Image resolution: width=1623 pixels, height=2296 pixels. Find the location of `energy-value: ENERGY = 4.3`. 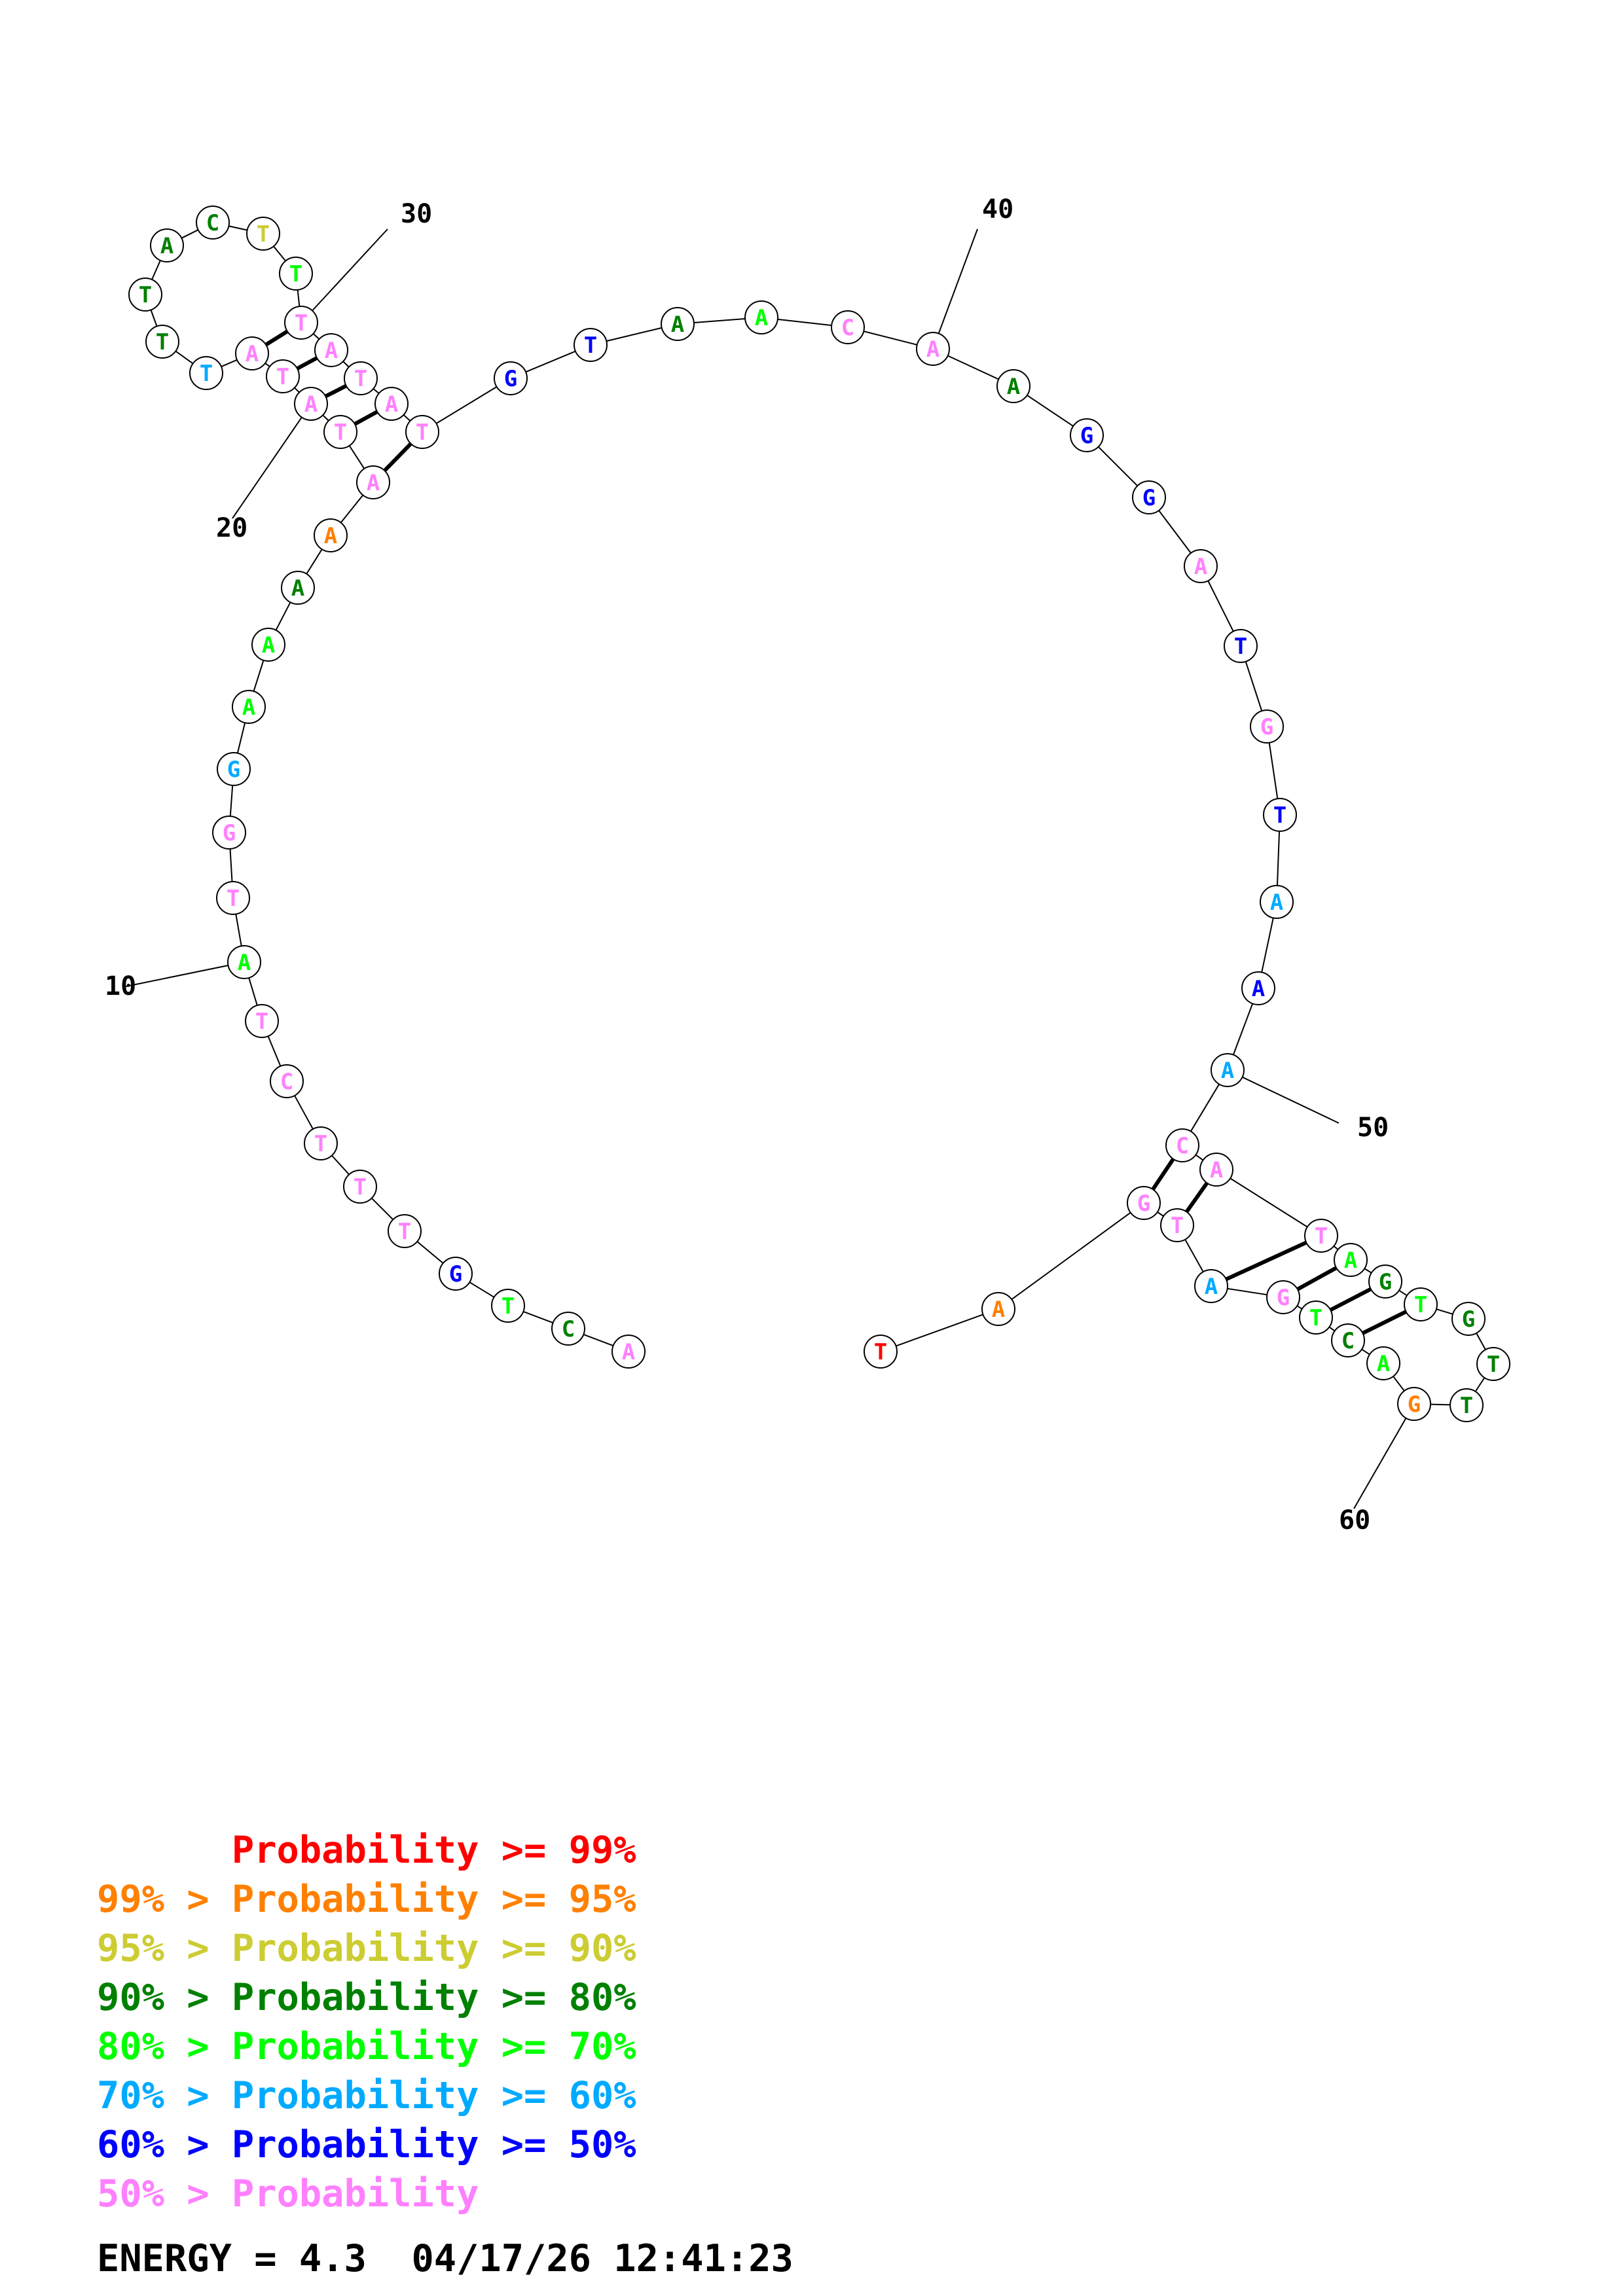

energy-value: ENERGY = 4.3 is located at coordinates (232, 2258).